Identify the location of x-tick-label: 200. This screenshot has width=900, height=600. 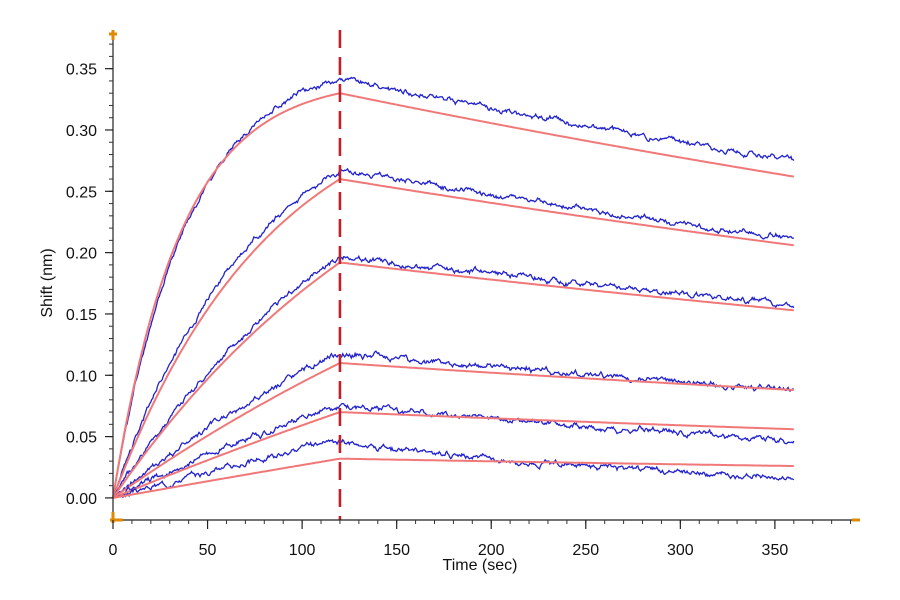
(491, 550).